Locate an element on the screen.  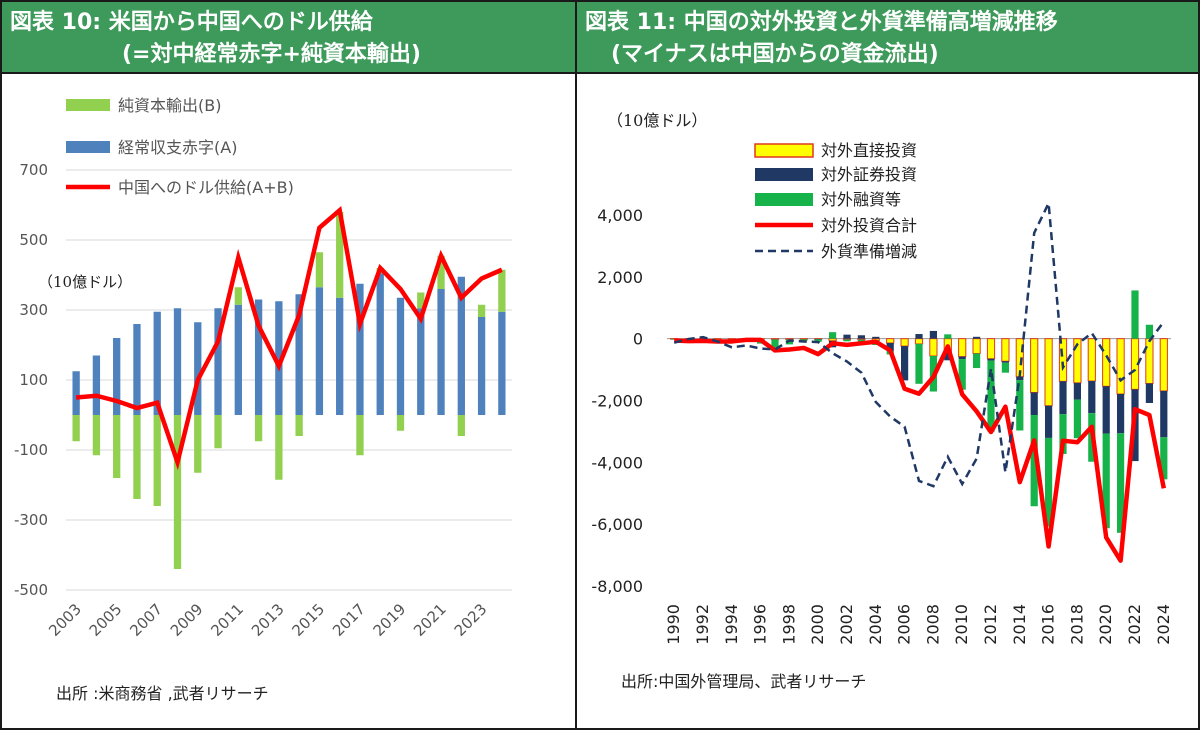
x-tick-label: 1992 is located at coordinates (702, 624).